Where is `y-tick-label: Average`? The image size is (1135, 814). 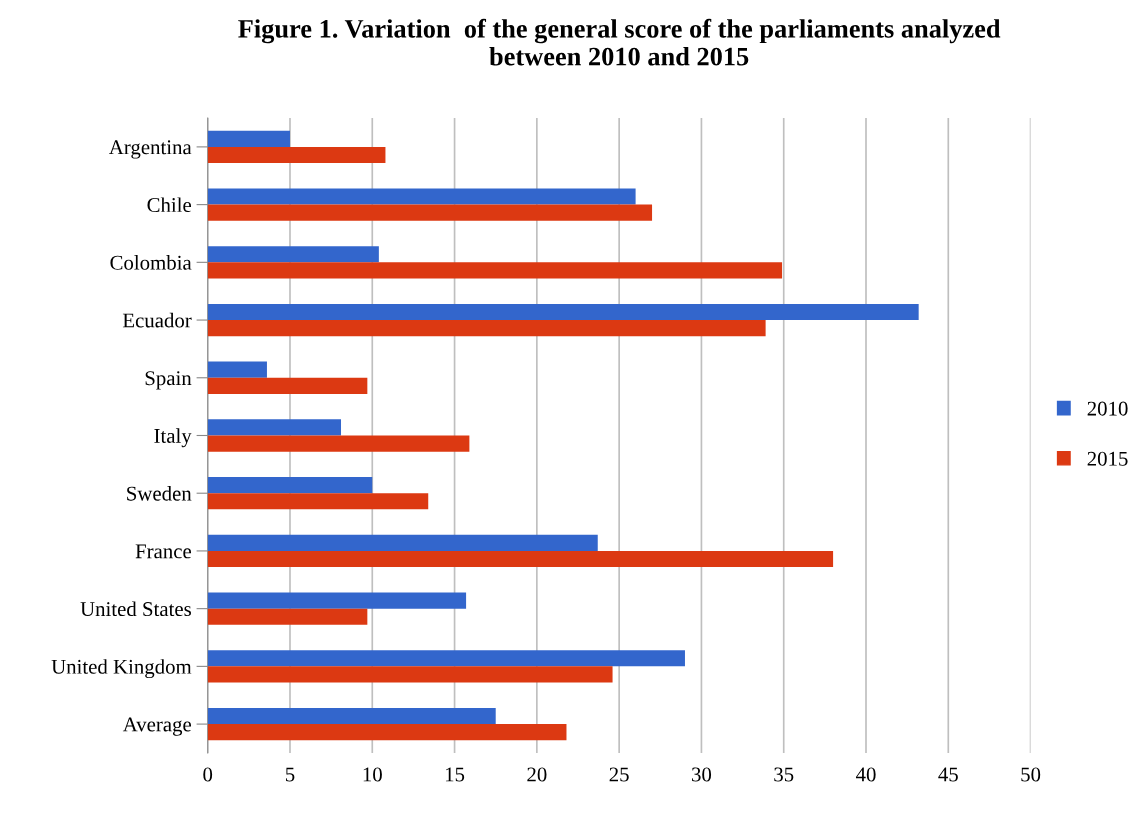 y-tick-label: Average is located at coordinates (157, 726).